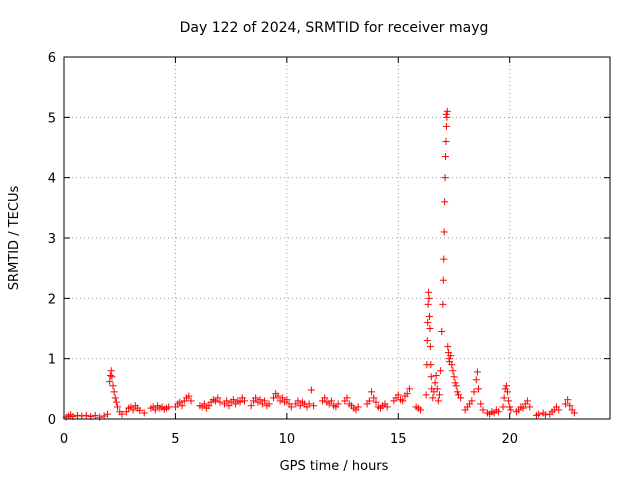 This screenshot has width=640, height=480. I want to click on y-axis-label: SRMTID / TECUs, so click(14, 238).